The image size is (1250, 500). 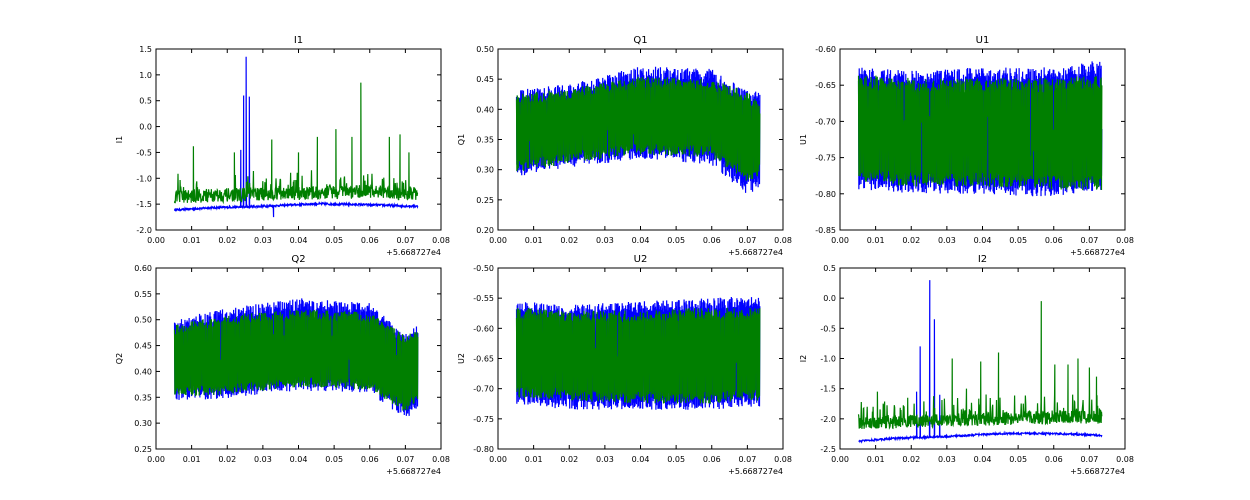 What do you see at coordinates (461, 139) in the screenshot?
I see `y-axis-label: Q1` at bounding box center [461, 139].